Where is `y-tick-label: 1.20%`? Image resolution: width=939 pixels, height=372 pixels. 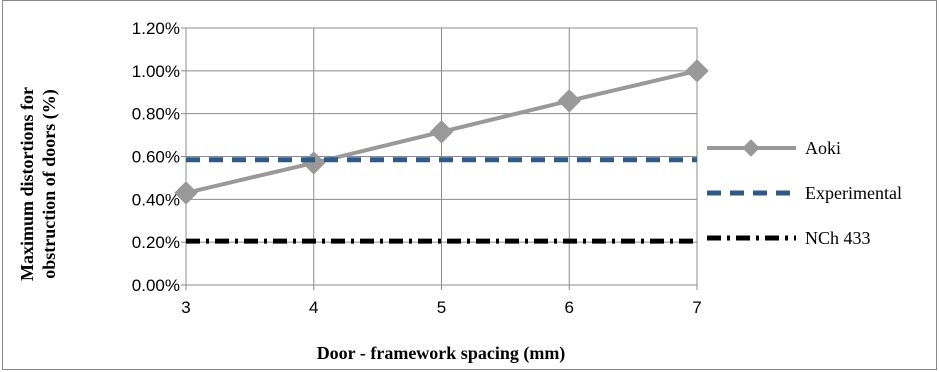
y-tick-label: 1.20% is located at coordinates (156, 28).